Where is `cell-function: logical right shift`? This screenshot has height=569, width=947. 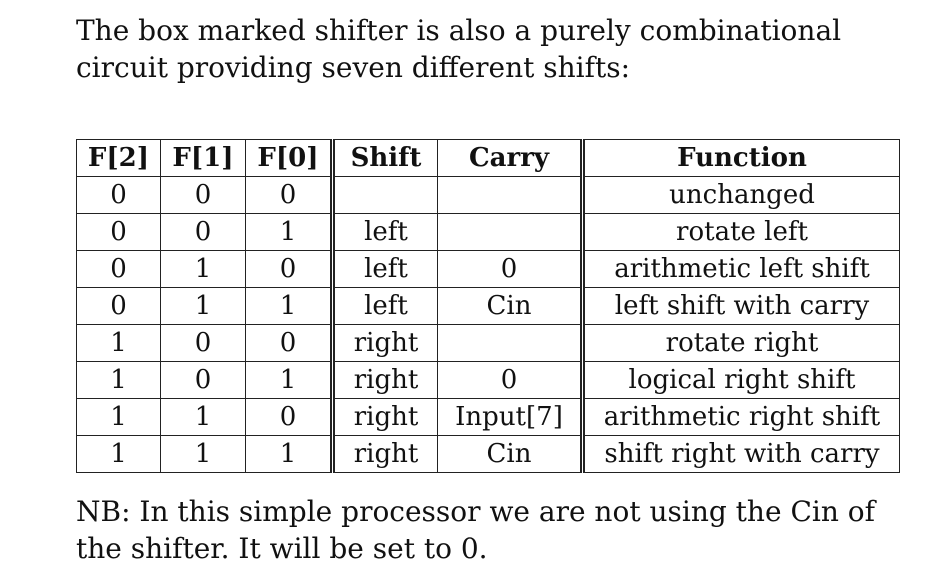 cell-function: logical right shift is located at coordinates (741, 380).